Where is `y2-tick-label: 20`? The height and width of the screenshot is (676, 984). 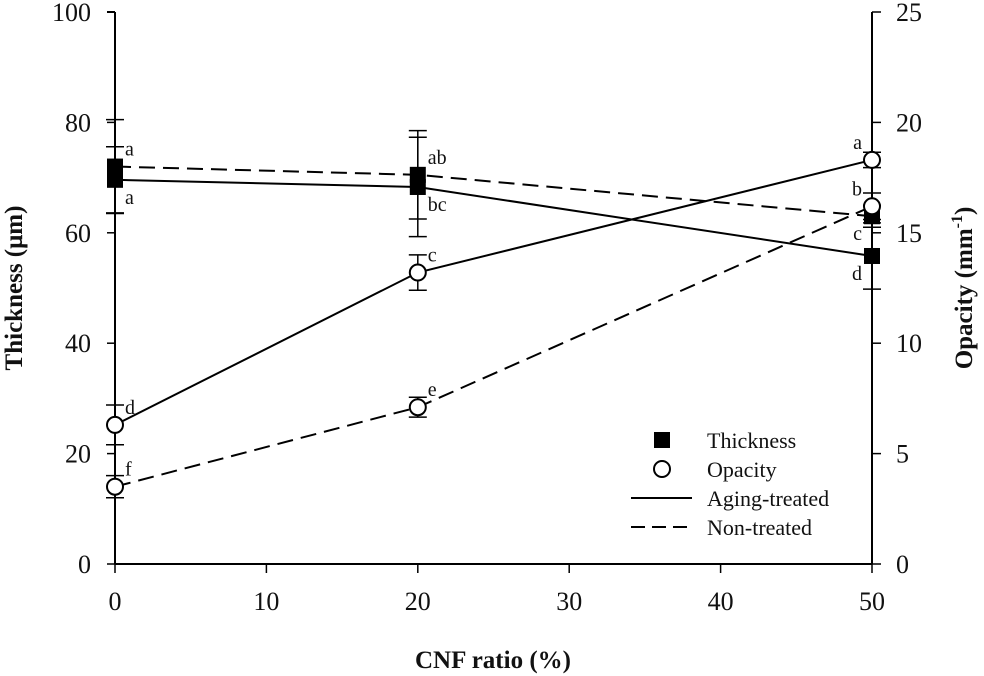 y2-tick-label: 20 is located at coordinates (909, 122).